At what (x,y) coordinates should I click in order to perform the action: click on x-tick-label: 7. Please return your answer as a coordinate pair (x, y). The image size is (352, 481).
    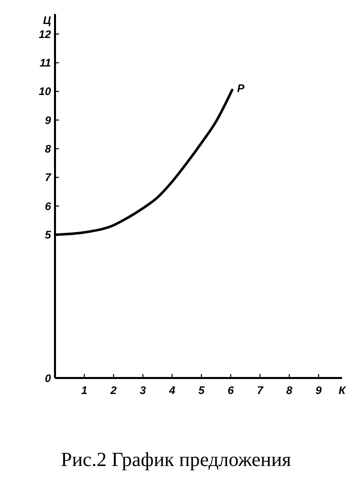
    Looking at the image, I should click on (260, 391).